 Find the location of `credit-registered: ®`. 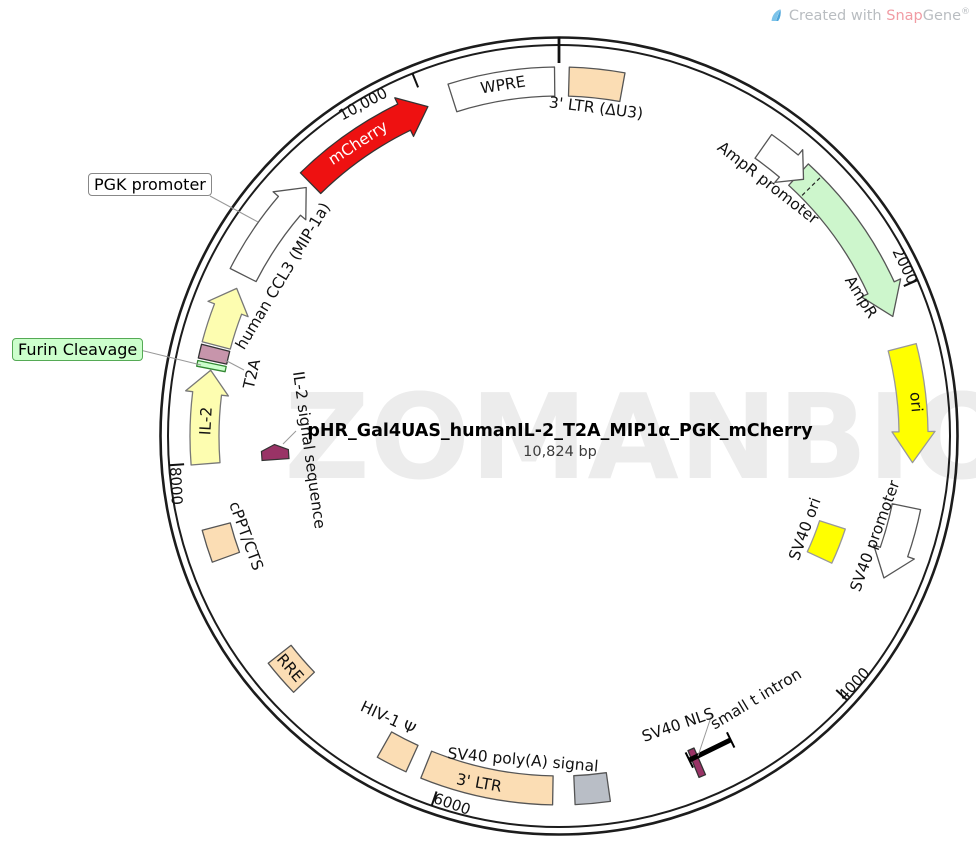

credit-registered: ® is located at coordinates (965, 12).